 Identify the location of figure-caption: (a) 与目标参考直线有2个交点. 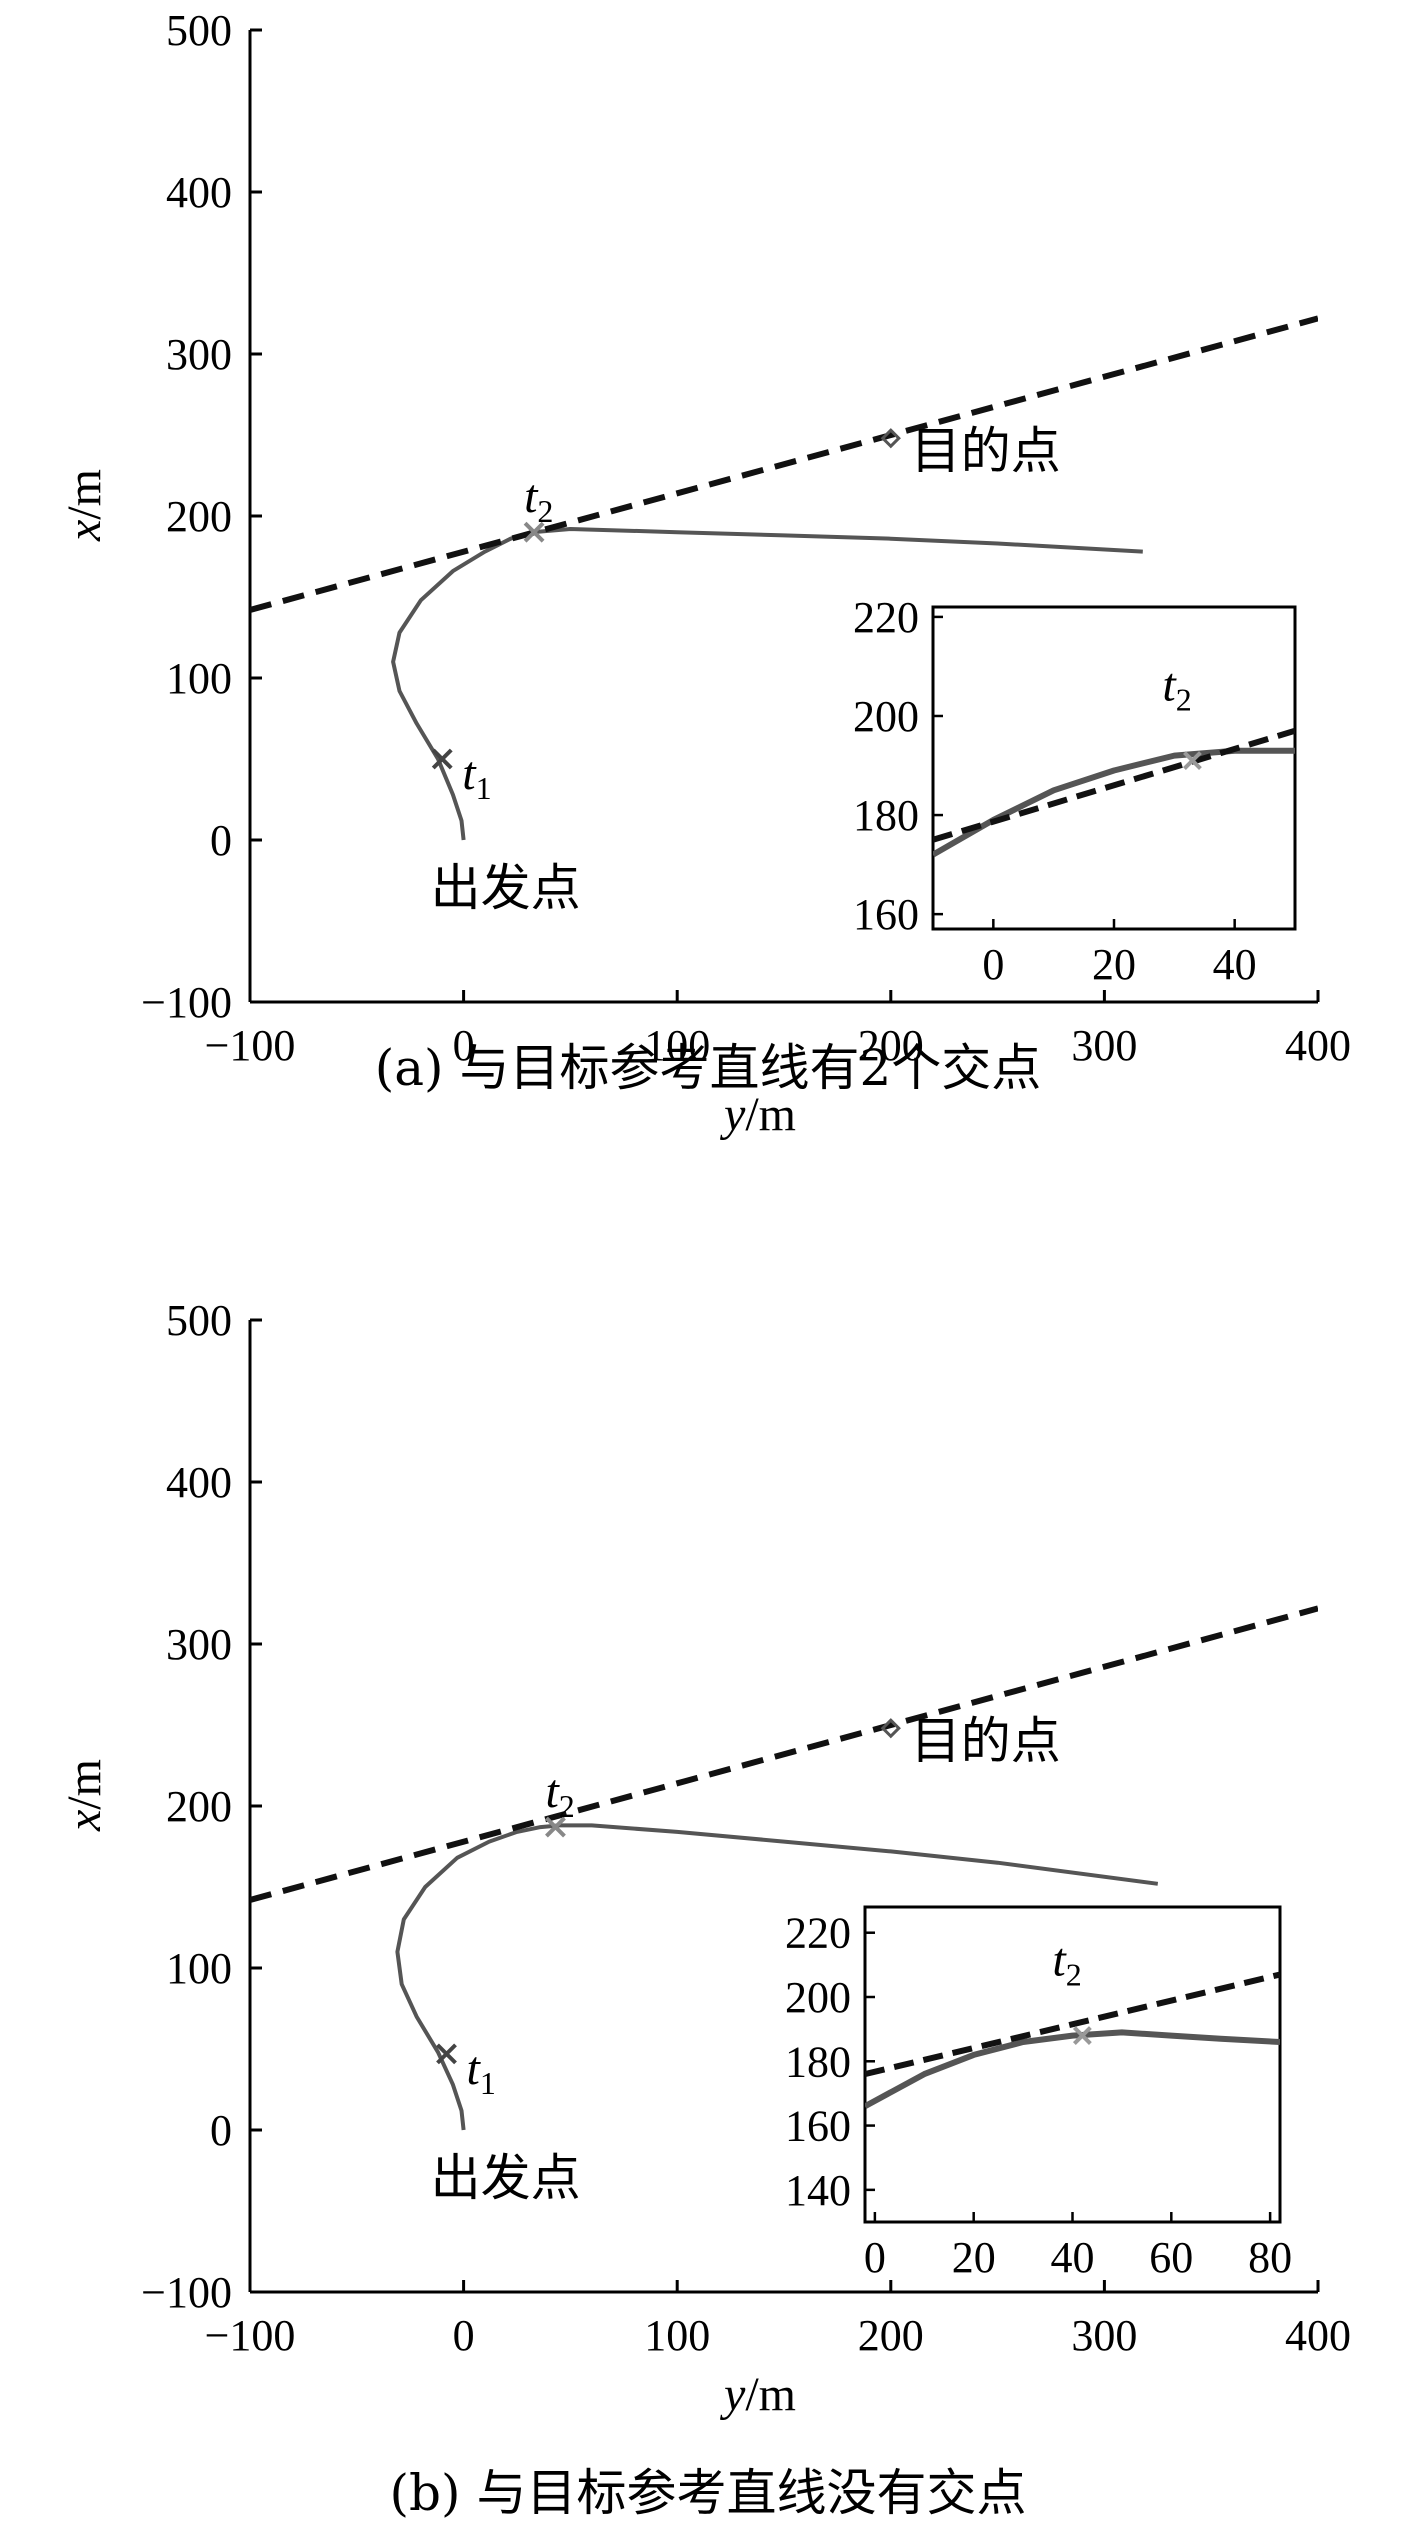
(708, 1068).